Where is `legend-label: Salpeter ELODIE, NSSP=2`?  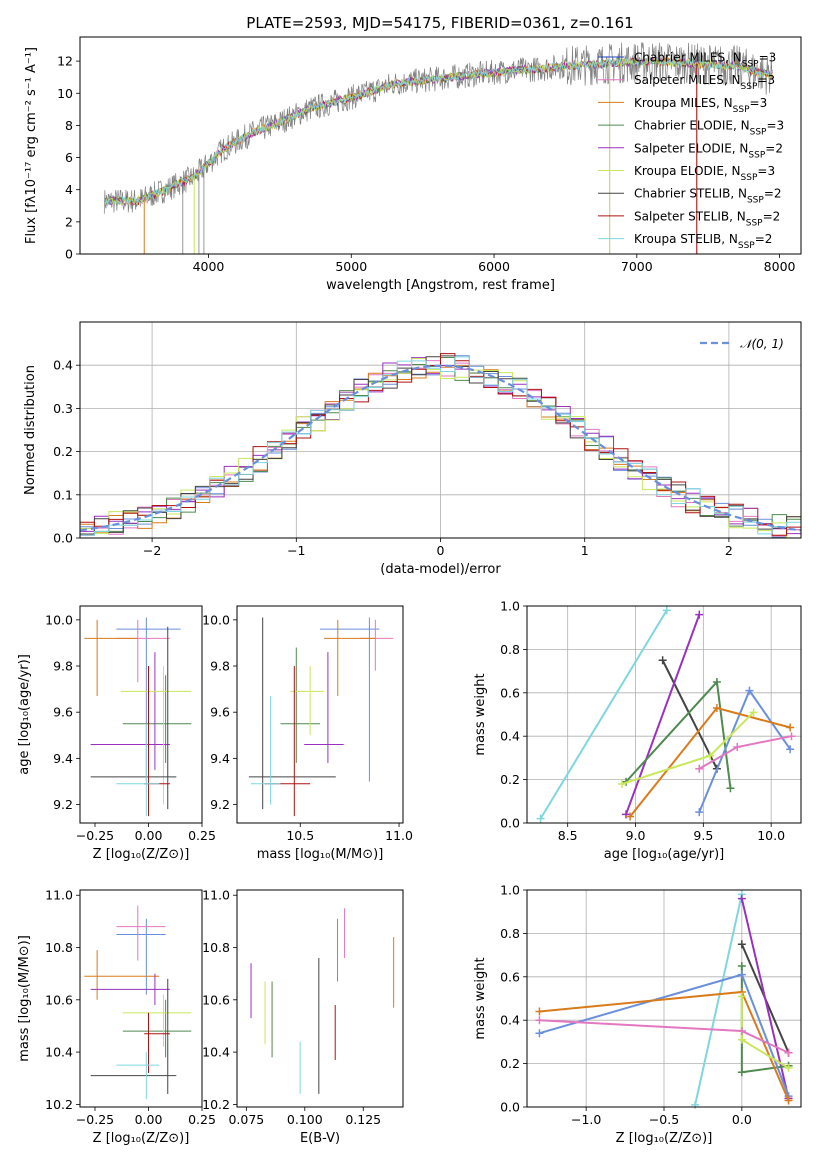 legend-label: Salpeter ELODIE, NSSP=2 is located at coordinates (708, 150).